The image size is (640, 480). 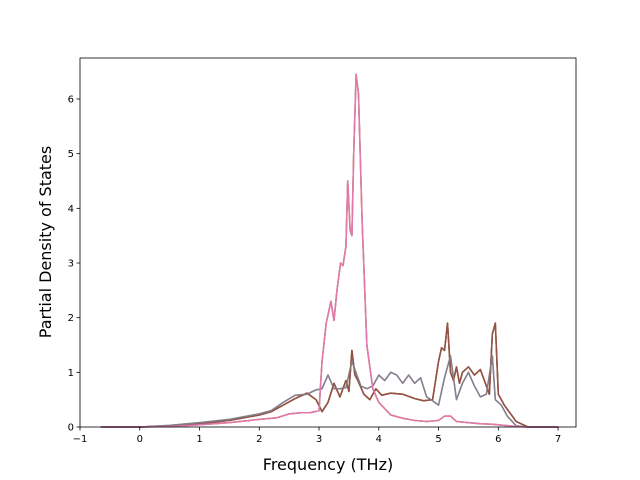 I want to click on y-tick-label: 1, so click(x=71, y=373).